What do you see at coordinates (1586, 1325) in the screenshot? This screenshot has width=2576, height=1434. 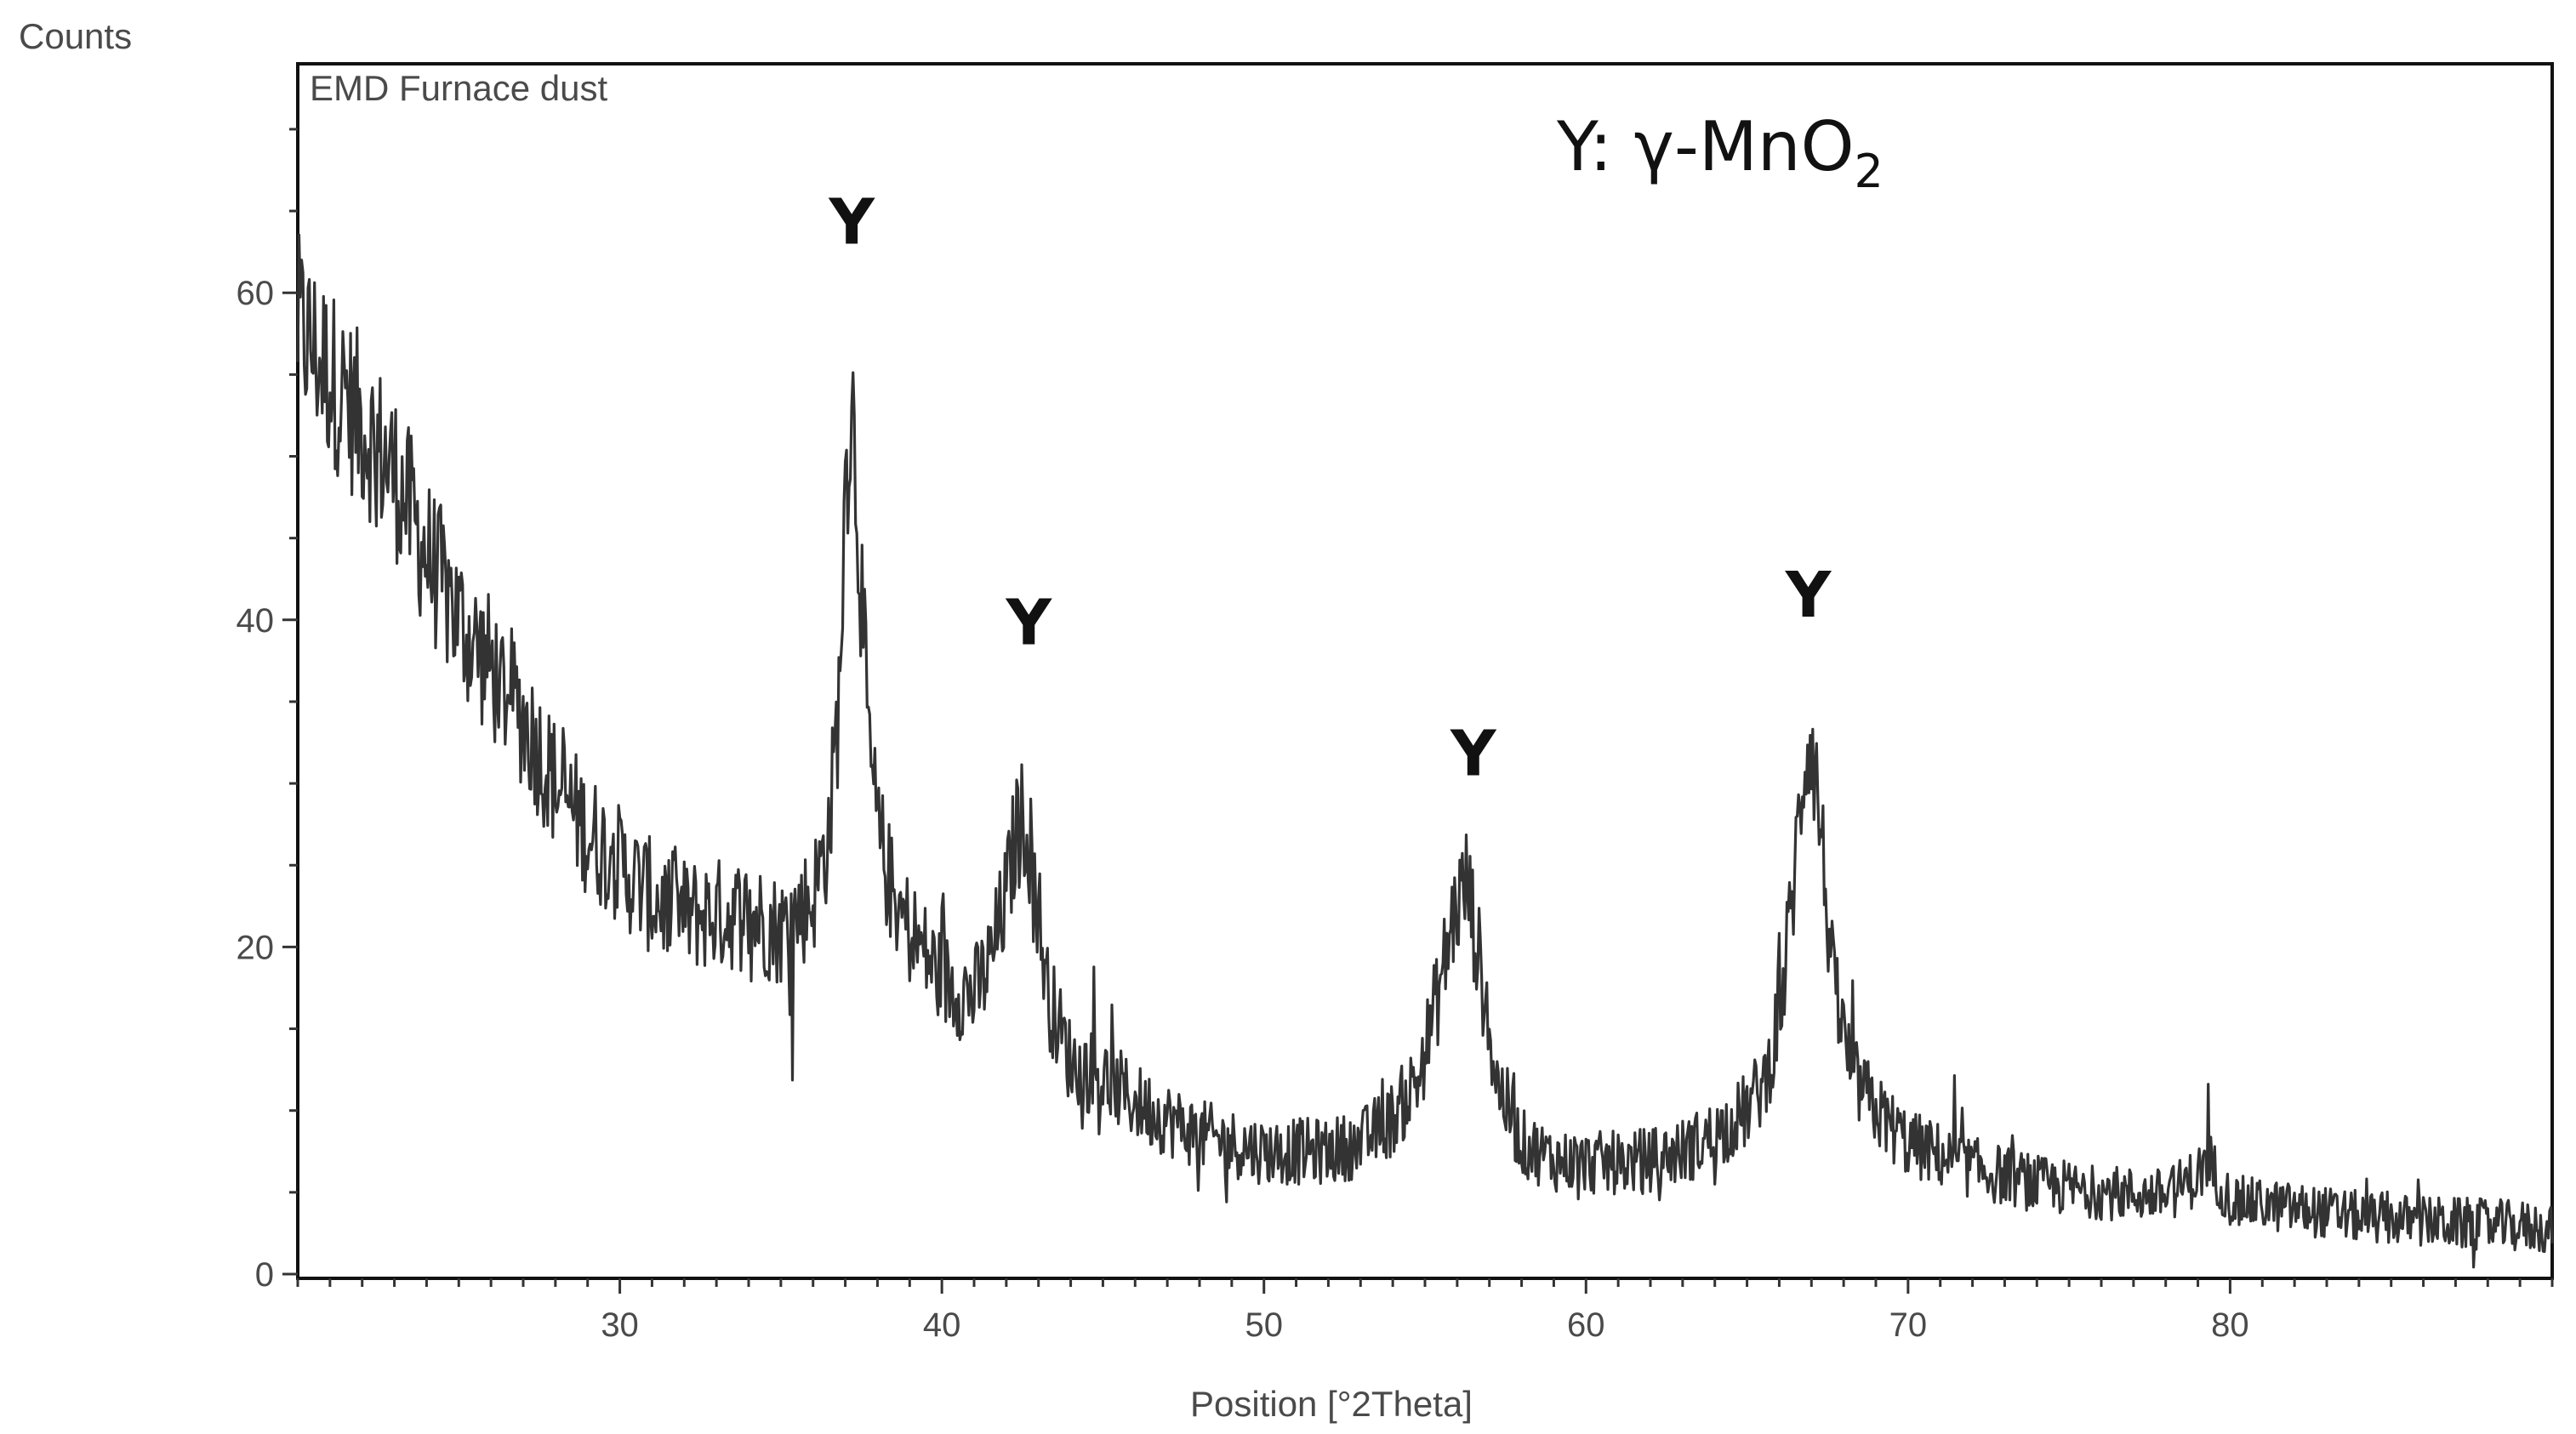 I see `x-tick-label: 60` at bounding box center [1586, 1325].